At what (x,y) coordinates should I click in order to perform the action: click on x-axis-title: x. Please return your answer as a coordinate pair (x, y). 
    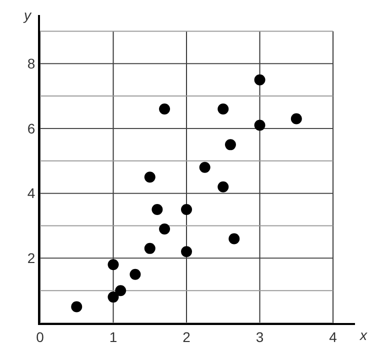
    Looking at the image, I should click on (363, 335).